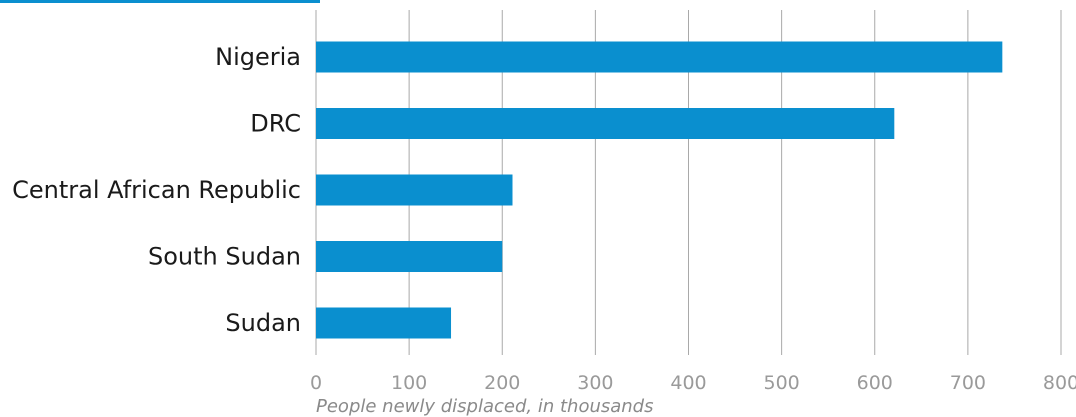 This screenshot has height=417, width=1076. I want to click on category-label: Sudan, so click(263, 323).